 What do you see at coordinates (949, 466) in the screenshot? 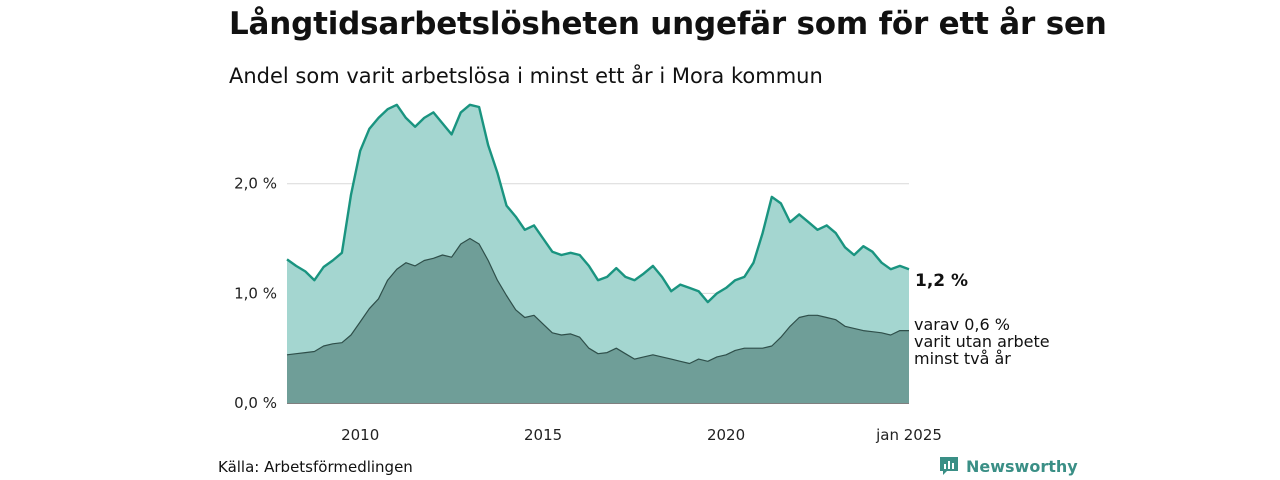
I see `newsworthy-icon` at bounding box center [949, 466].